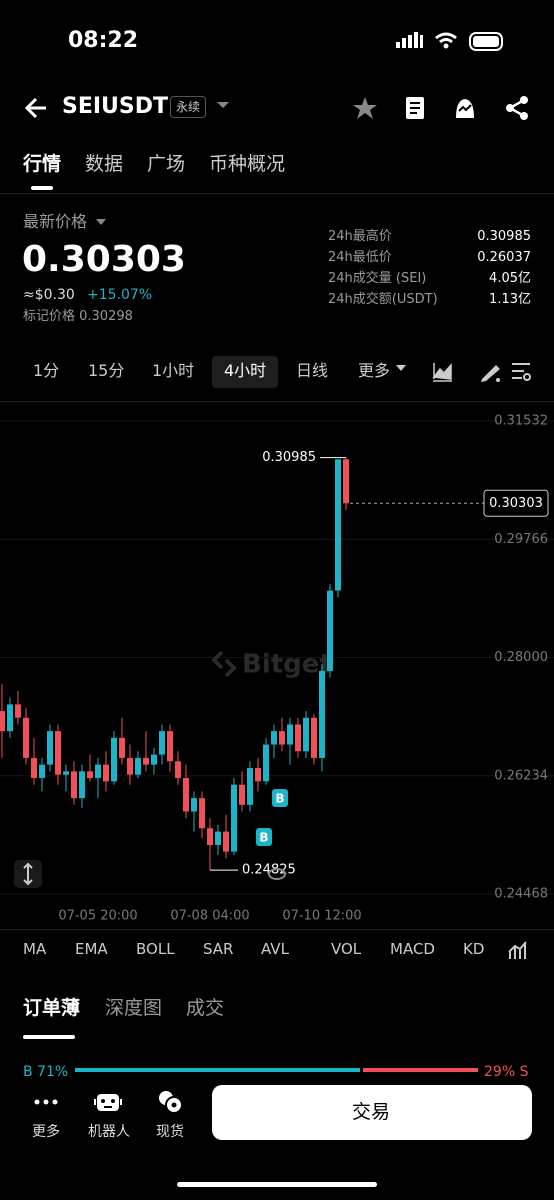 The image size is (554, 1200). Describe the element at coordinates (35, 949) in the screenshot. I see `indicator: MA` at that location.